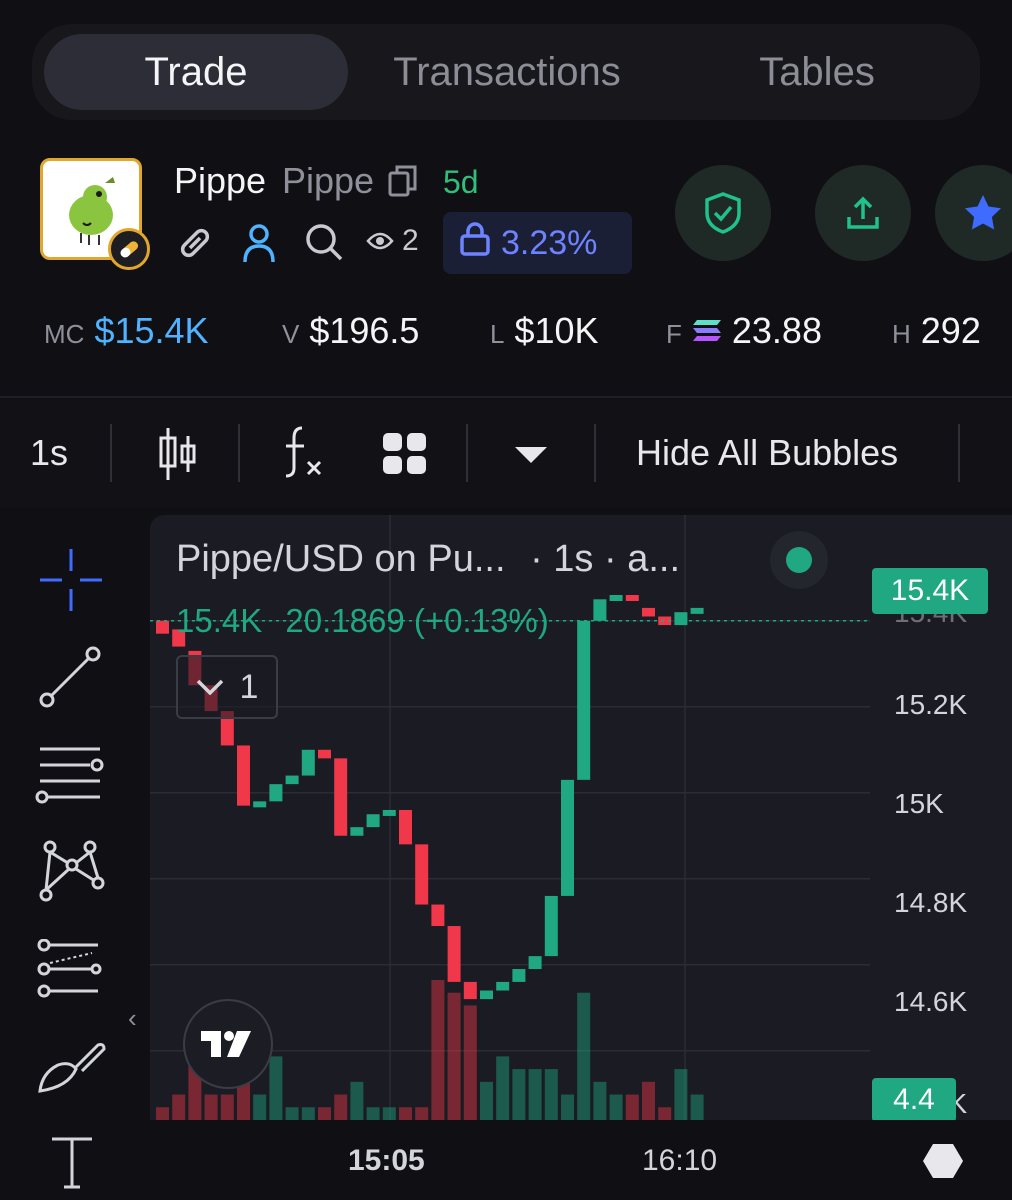 The height and width of the screenshot is (1200, 1012). Describe the element at coordinates (259, 245) in the screenshot. I see `user-icon` at that location.